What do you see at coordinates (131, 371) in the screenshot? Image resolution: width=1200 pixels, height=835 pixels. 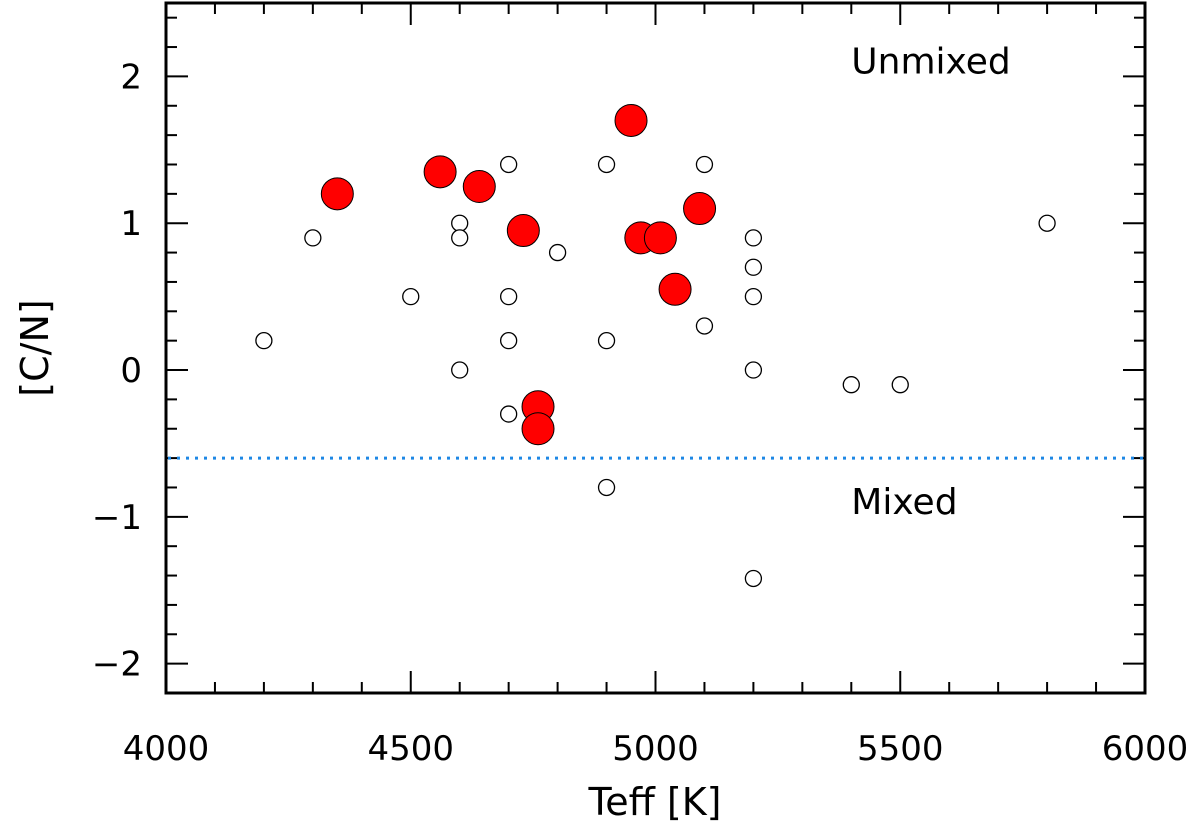 I see `y-tick-label: 0` at bounding box center [131, 371].